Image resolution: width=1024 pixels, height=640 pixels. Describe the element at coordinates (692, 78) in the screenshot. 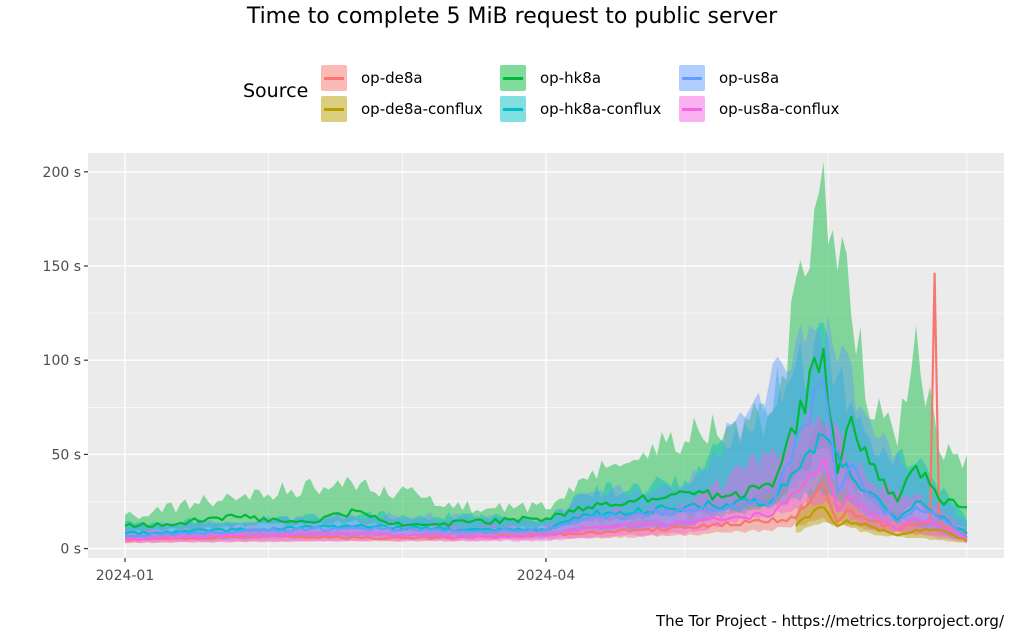

I see `legend-key-op-us8a` at that location.